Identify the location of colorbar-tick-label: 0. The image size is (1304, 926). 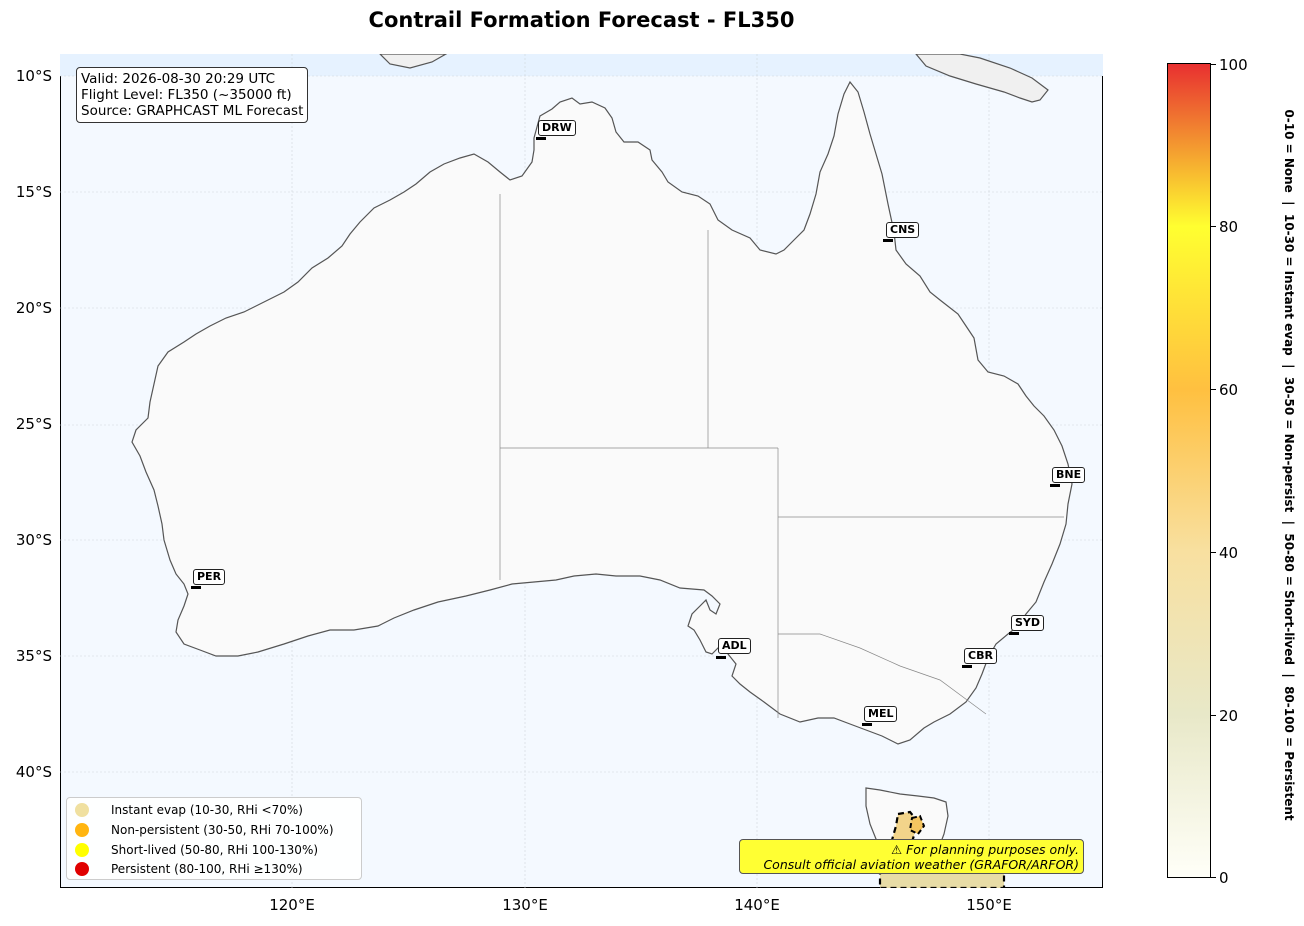
(1224, 878).